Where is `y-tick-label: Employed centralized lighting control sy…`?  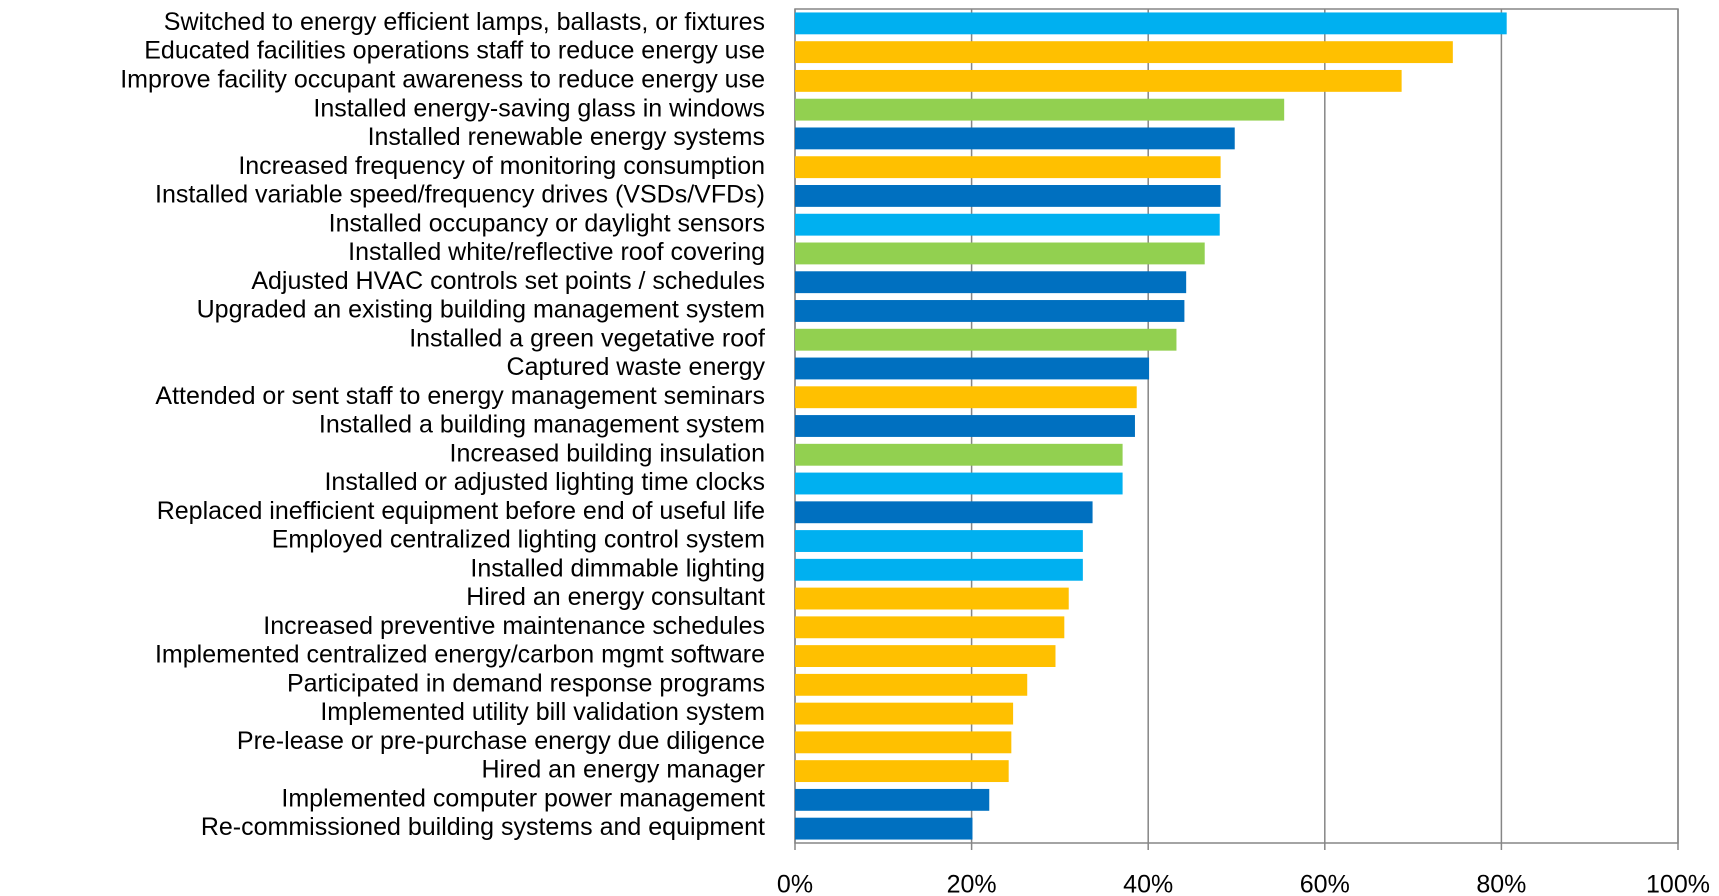
y-tick-label: Employed centralized lighting control sy… is located at coordinates (518, 540).